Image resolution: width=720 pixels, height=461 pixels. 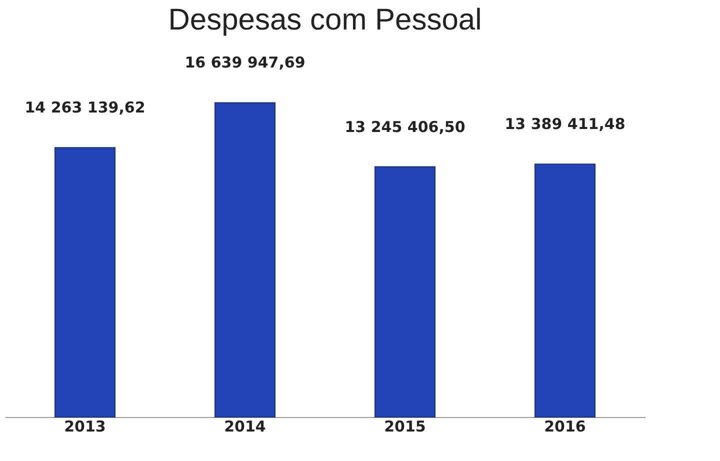 I want to click on x-tick-label: 2014, so click(x=245, y=427).